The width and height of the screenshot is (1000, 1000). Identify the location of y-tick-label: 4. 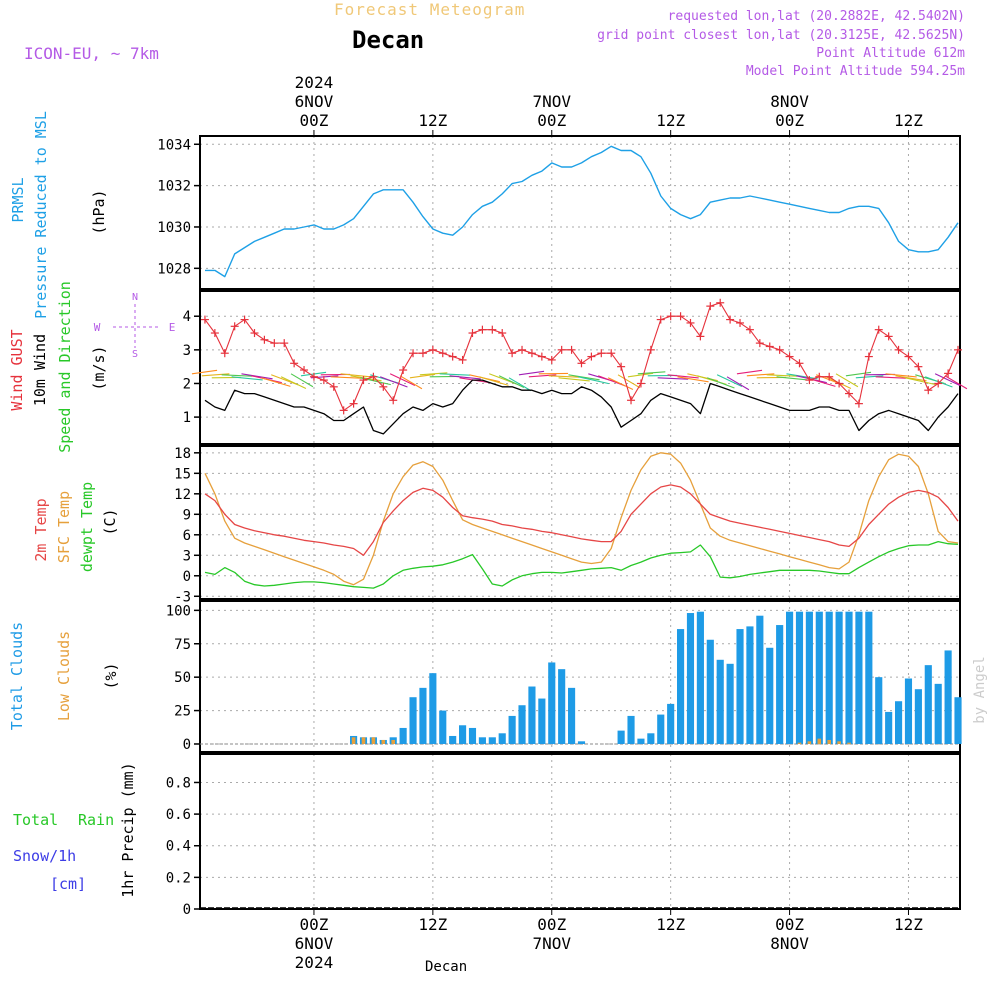
(187, 317).